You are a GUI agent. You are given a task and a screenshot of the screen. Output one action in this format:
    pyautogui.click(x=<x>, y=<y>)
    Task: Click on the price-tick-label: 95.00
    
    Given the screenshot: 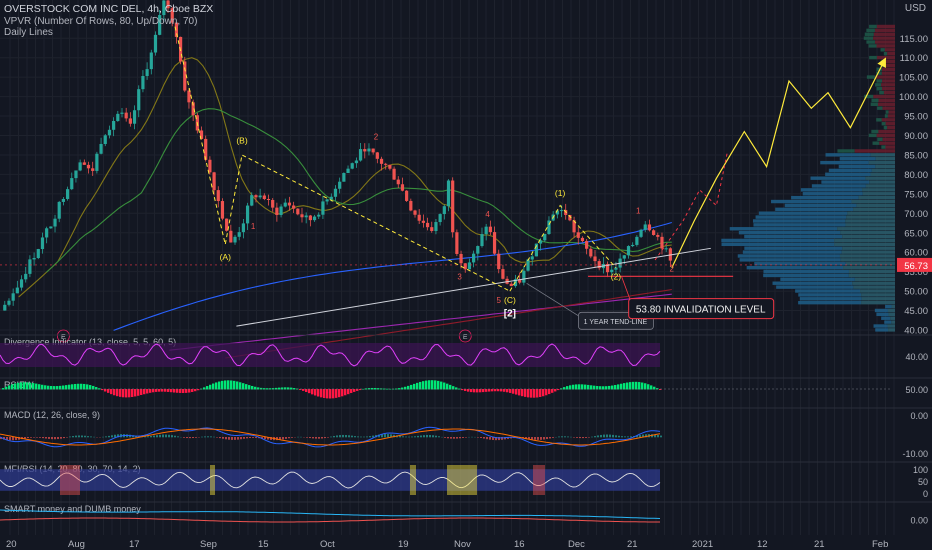 What is the action you would take?
    pyautogui.click(x=916, y=117)
    